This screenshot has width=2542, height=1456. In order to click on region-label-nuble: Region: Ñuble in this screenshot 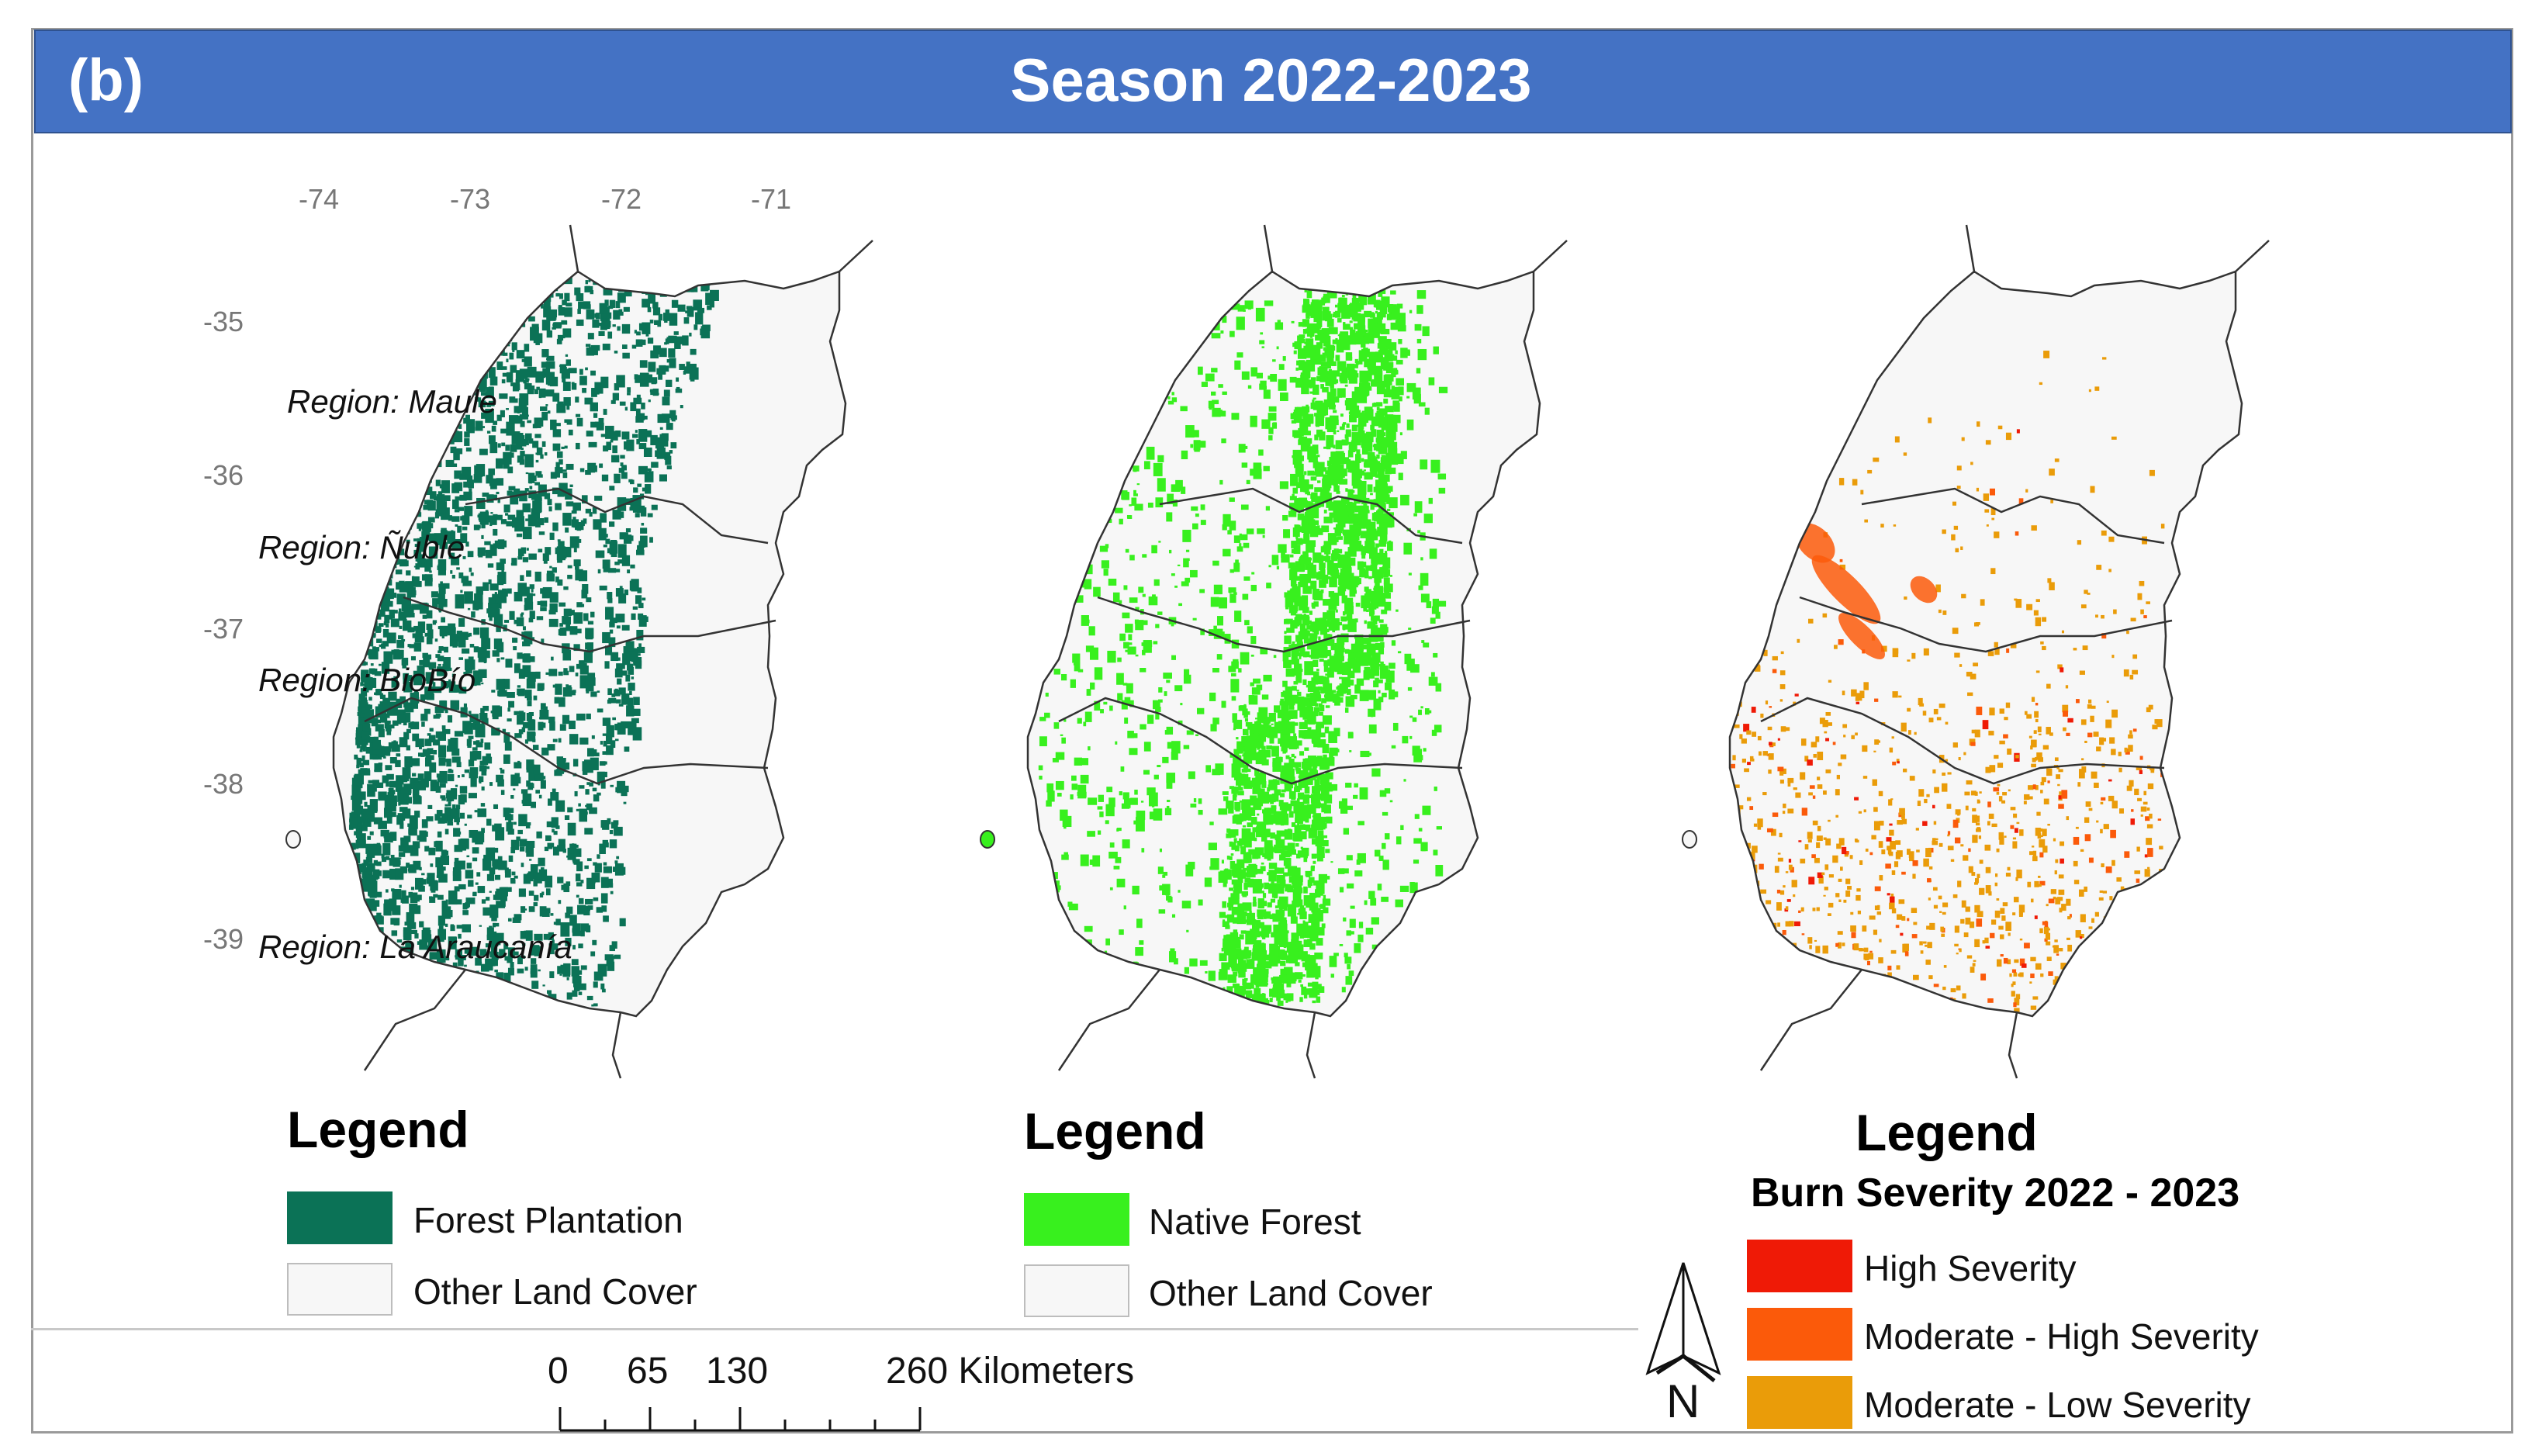, I will do `click(361, 547)`.